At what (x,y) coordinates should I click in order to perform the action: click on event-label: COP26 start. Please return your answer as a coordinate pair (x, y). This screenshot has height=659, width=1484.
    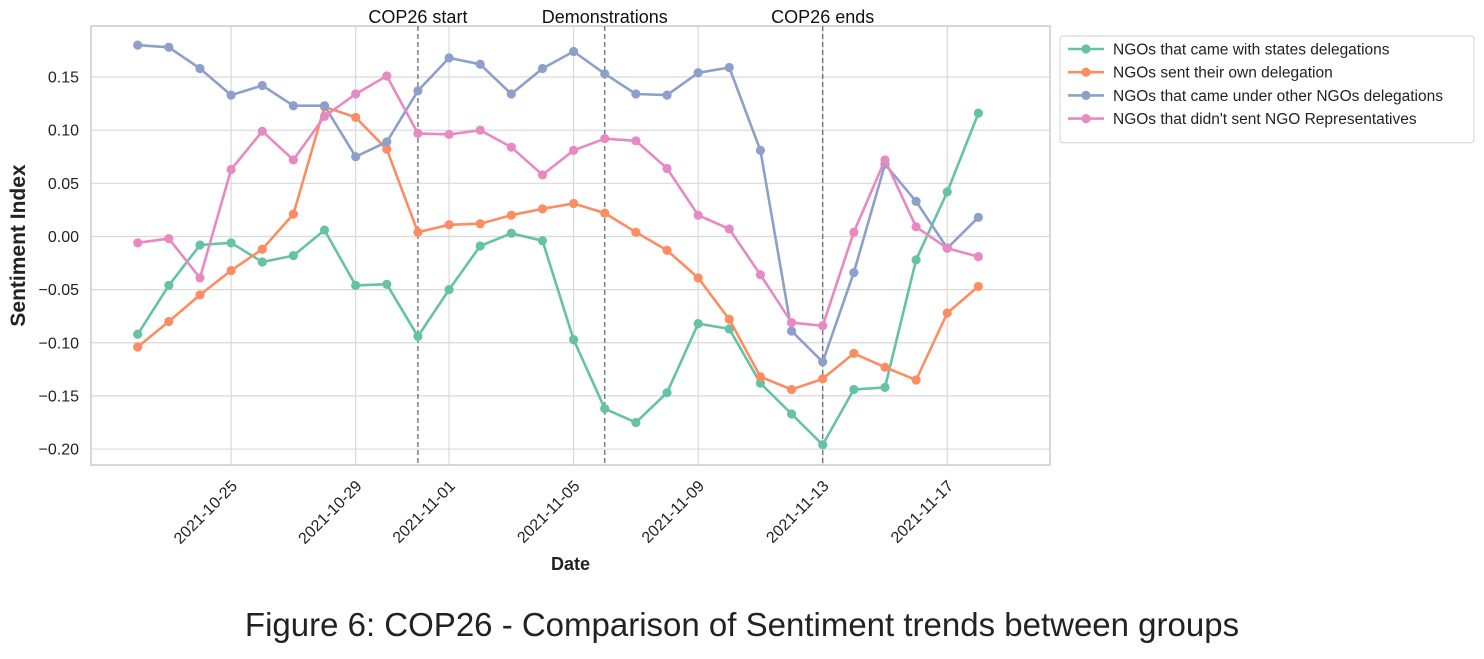
    Looking at the image, I should click on (417, 17).